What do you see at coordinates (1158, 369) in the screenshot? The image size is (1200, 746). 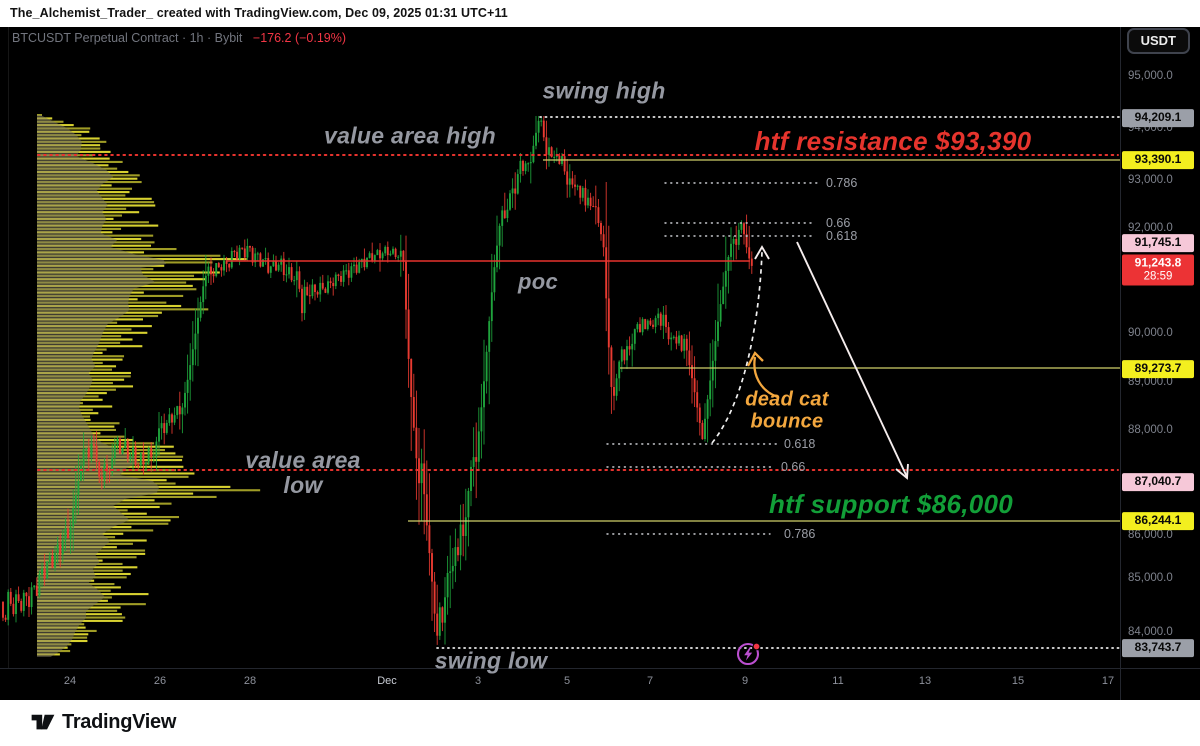 I see `price-badge-892737: 89,273.7` at bounding box center [1158, 369].